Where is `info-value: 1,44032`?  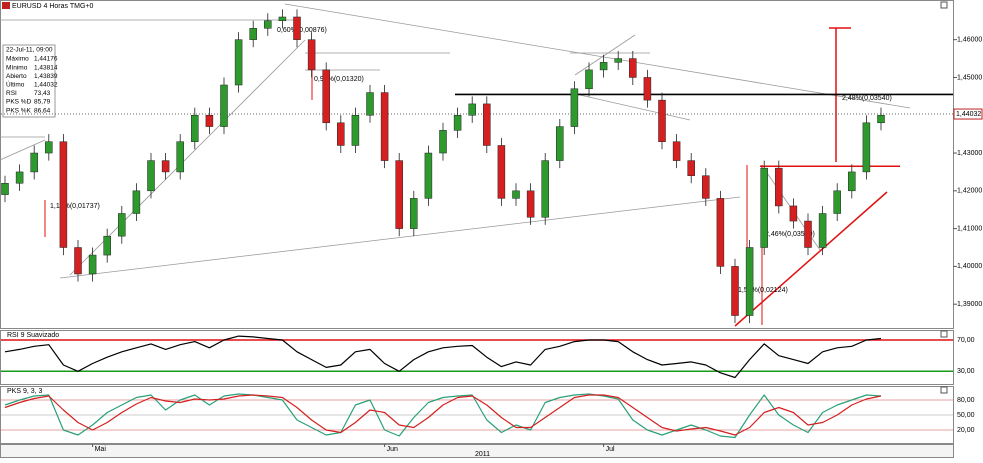 info-value: 1,44032 is located at coordinates (46, 85).